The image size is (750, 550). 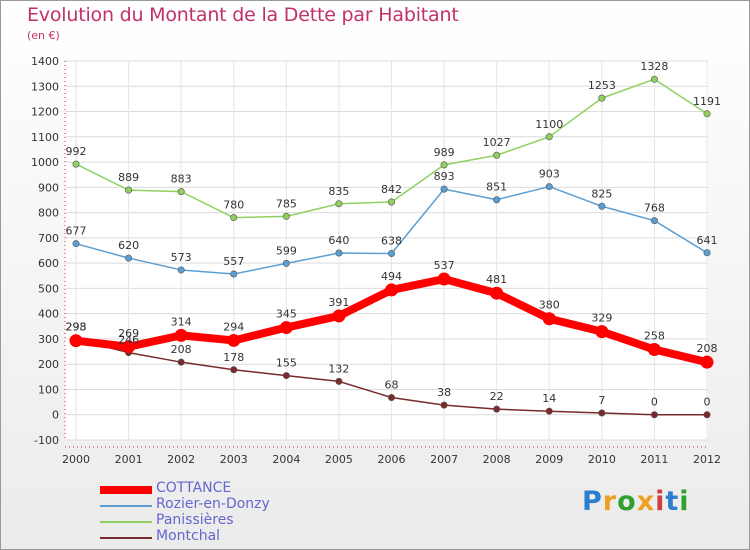 What do you see at coordinates (646, 501) in the screenshot?
I see `logo-letter: x` at bounding box center [646, 501].